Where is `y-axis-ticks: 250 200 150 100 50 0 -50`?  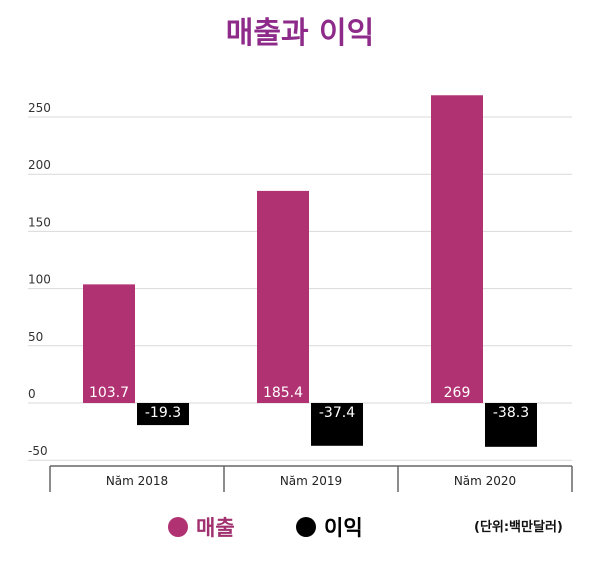 y-axis-ticks: 250 200 150 100 50 0 -50 is located at coordinates (39, 279).